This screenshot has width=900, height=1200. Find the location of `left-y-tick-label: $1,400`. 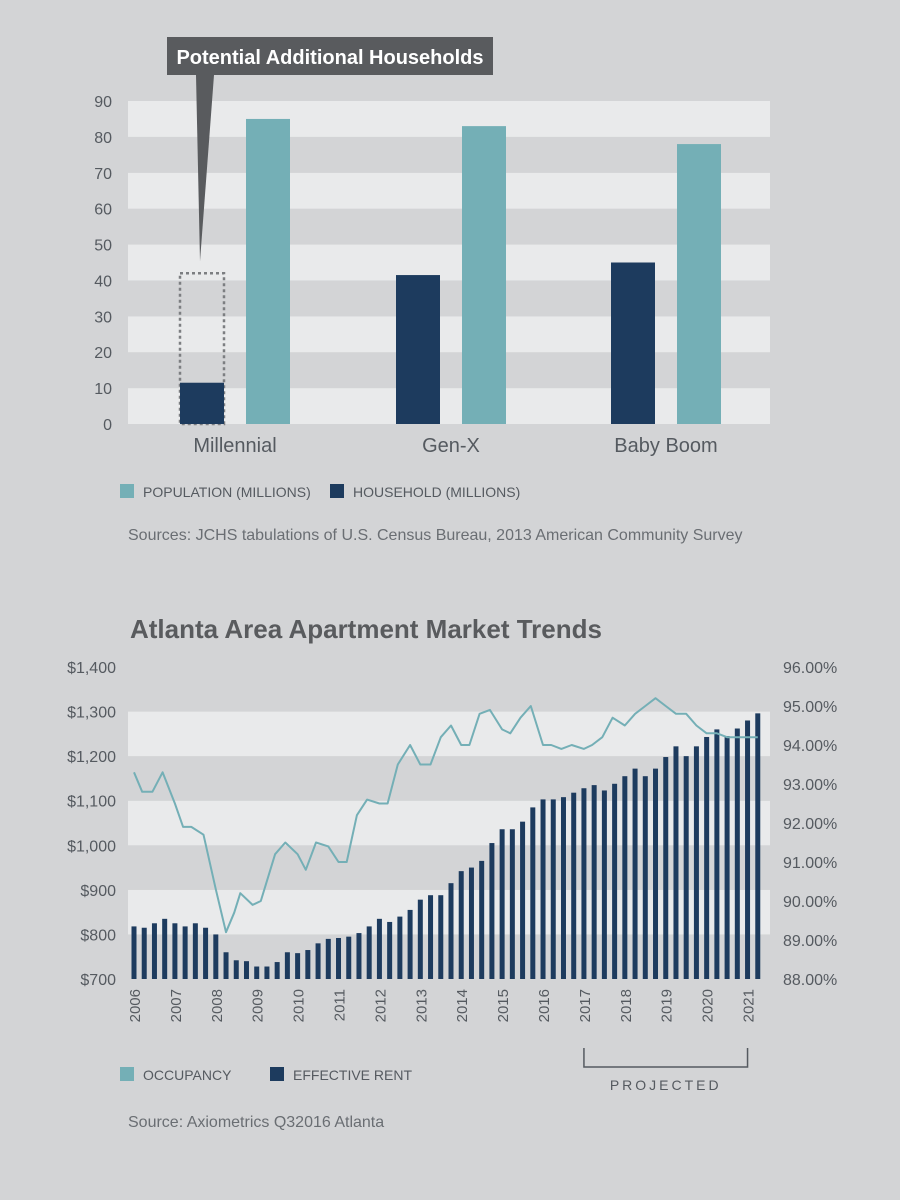

left-y-tick-label: $1,400 is located at coordinates (91, 668).